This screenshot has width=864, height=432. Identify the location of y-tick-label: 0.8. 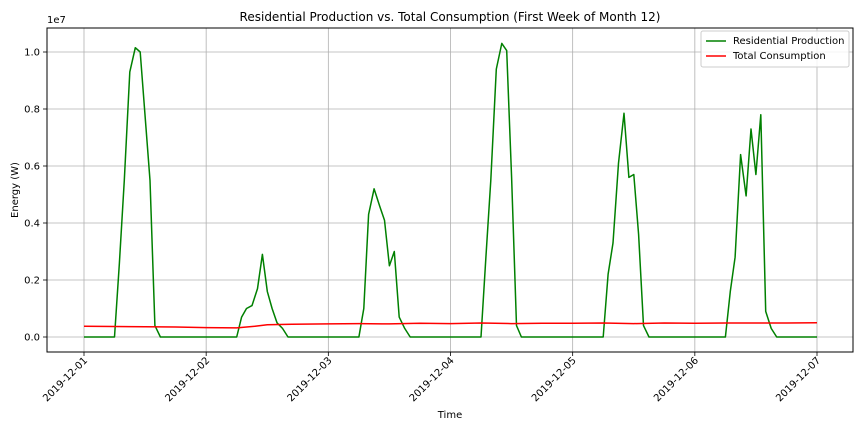
(32, 110).